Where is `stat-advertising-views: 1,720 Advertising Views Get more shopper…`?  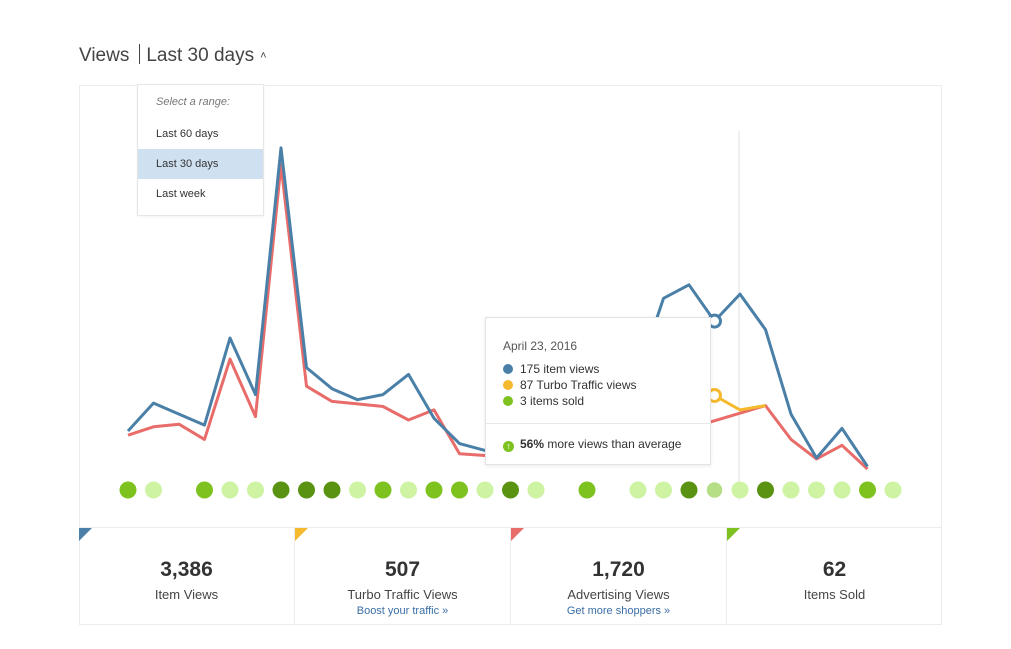
stat-advertising-views: 1,720 Advertising Views Get more shopper… is located at coordinates (619, 576).